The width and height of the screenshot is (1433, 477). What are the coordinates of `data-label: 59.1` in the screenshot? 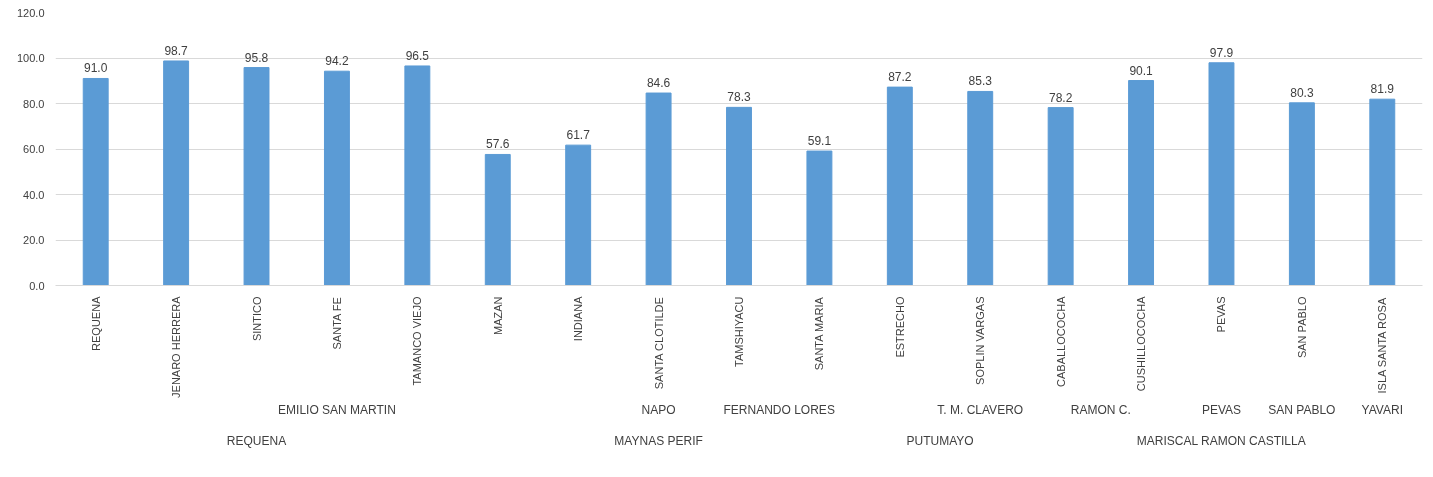 It's located at (819, 141).